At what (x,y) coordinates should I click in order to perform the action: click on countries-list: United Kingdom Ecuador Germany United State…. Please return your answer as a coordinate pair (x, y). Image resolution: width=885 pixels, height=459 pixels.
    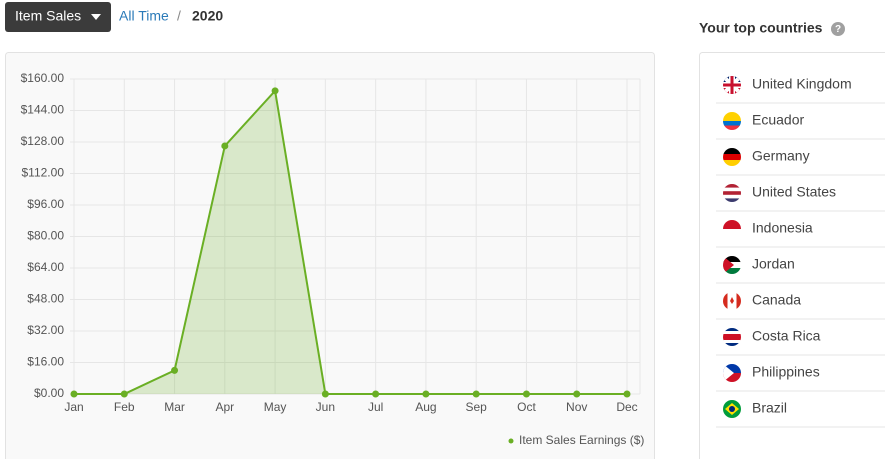
    Looking at the image, I should click on (800, 252).